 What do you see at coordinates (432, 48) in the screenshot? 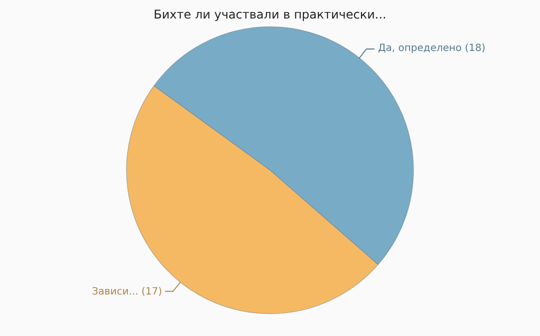
I see `slice-label: Да, определено (18)` at bounding box center [432, 48].